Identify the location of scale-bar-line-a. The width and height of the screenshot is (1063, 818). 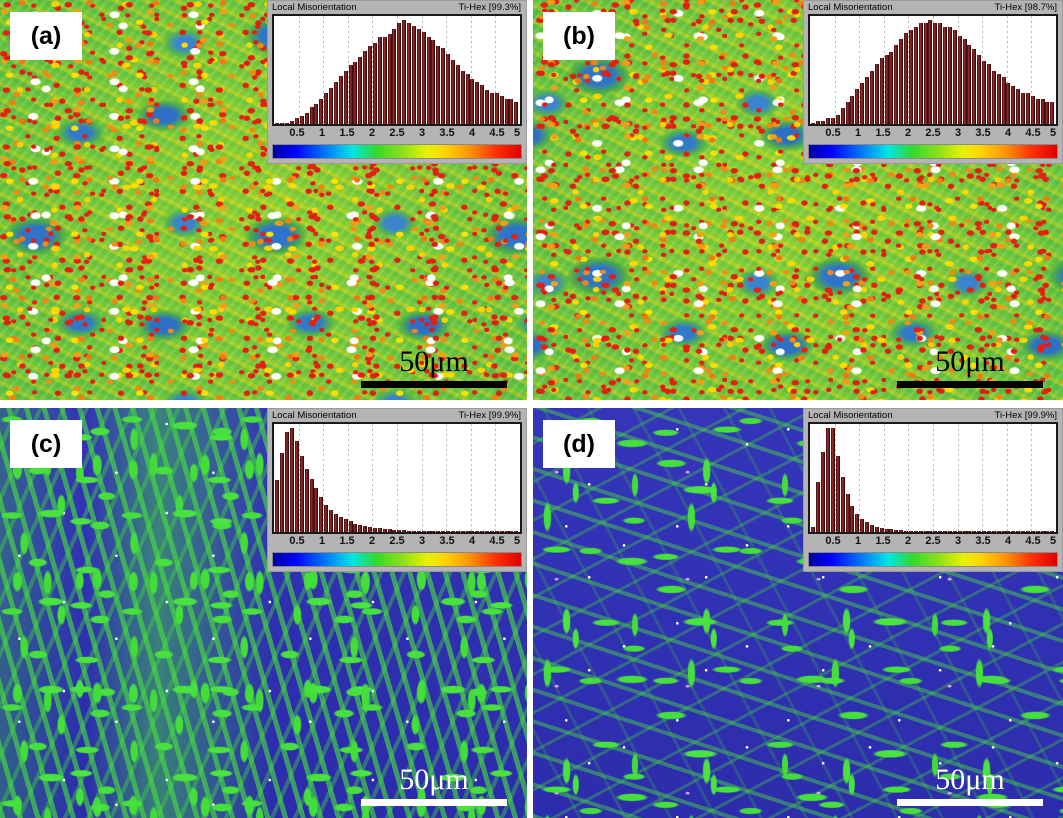
(434, 384).